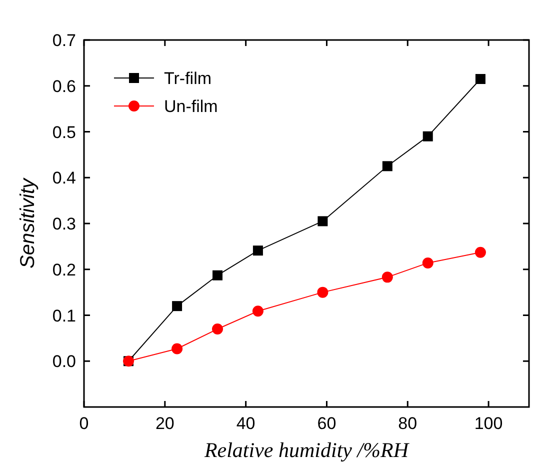  Describe the element at coordinates (64, 40) in the screenshot. I see `y-tick-label: 0.7` at that location.